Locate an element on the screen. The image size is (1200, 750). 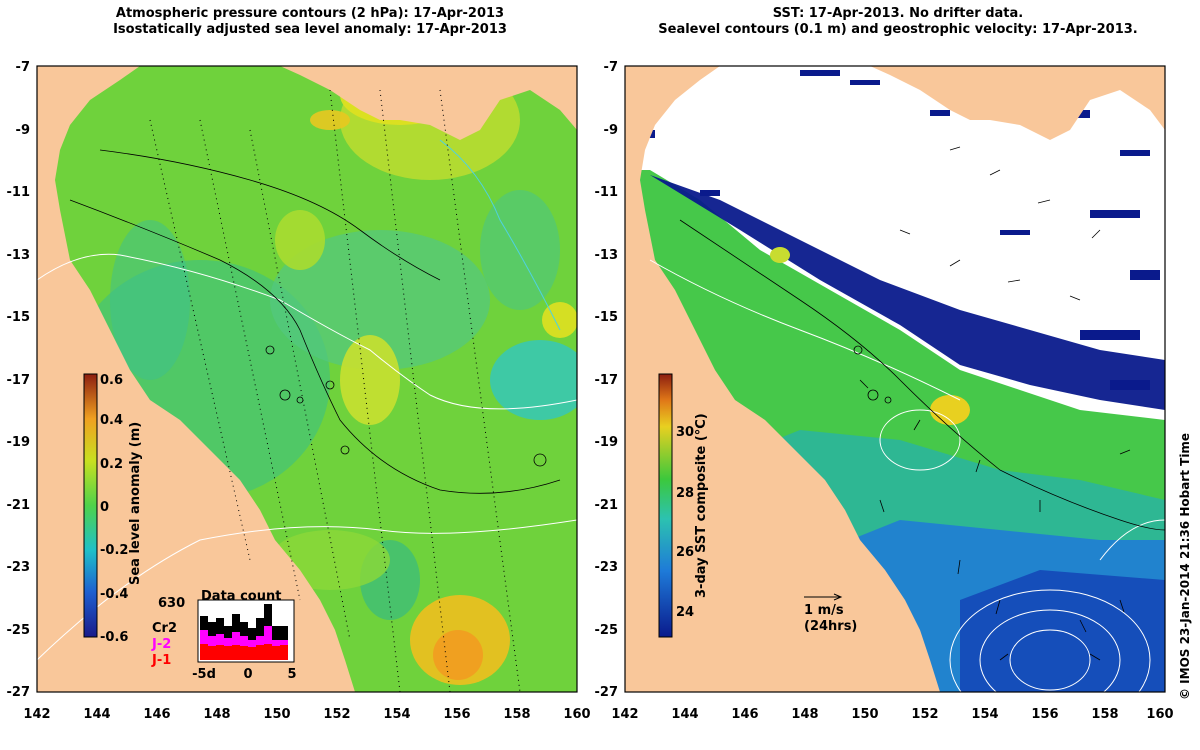
sla-colorbar-label: Sea level anomaly (m) is located at coordinates (135, 503).